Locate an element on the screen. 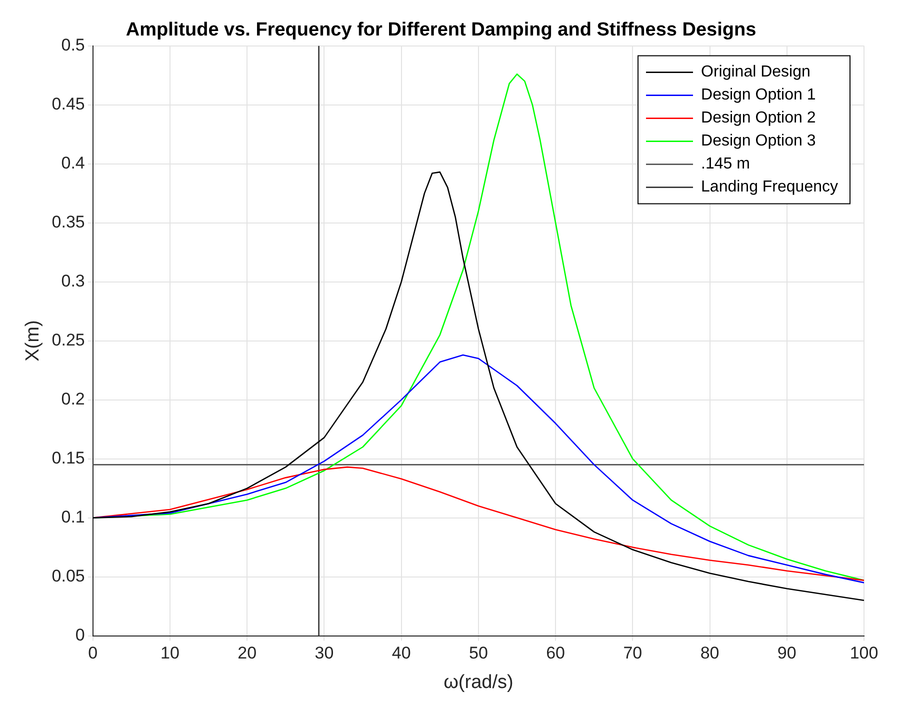 This screenshot has height=709, width=902. y-tick-label: 0.5 is located at coordinates (73, 44).